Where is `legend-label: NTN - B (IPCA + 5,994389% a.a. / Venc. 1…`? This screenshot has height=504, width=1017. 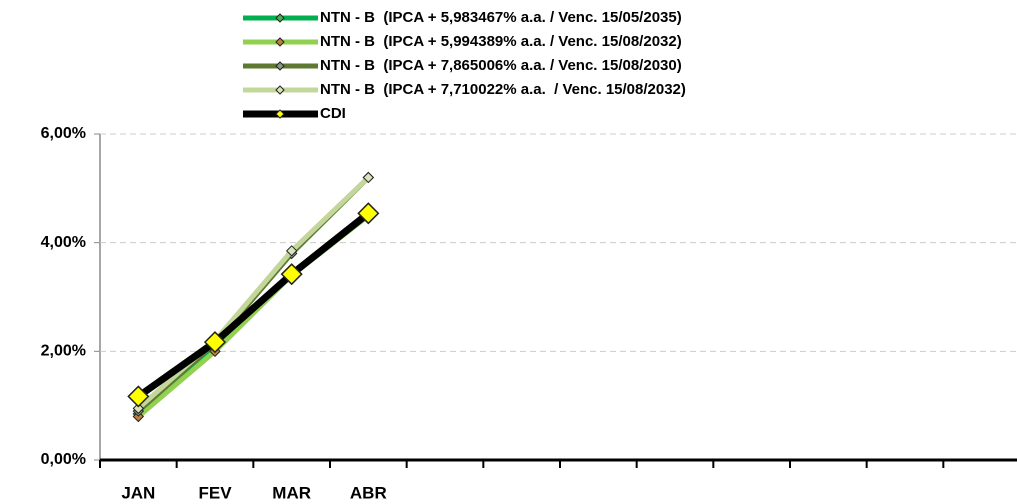 legend-label: NTN - B (IPCA + 5,994389% a.a. / Venc. 1… is located at coordinates (501, 41).